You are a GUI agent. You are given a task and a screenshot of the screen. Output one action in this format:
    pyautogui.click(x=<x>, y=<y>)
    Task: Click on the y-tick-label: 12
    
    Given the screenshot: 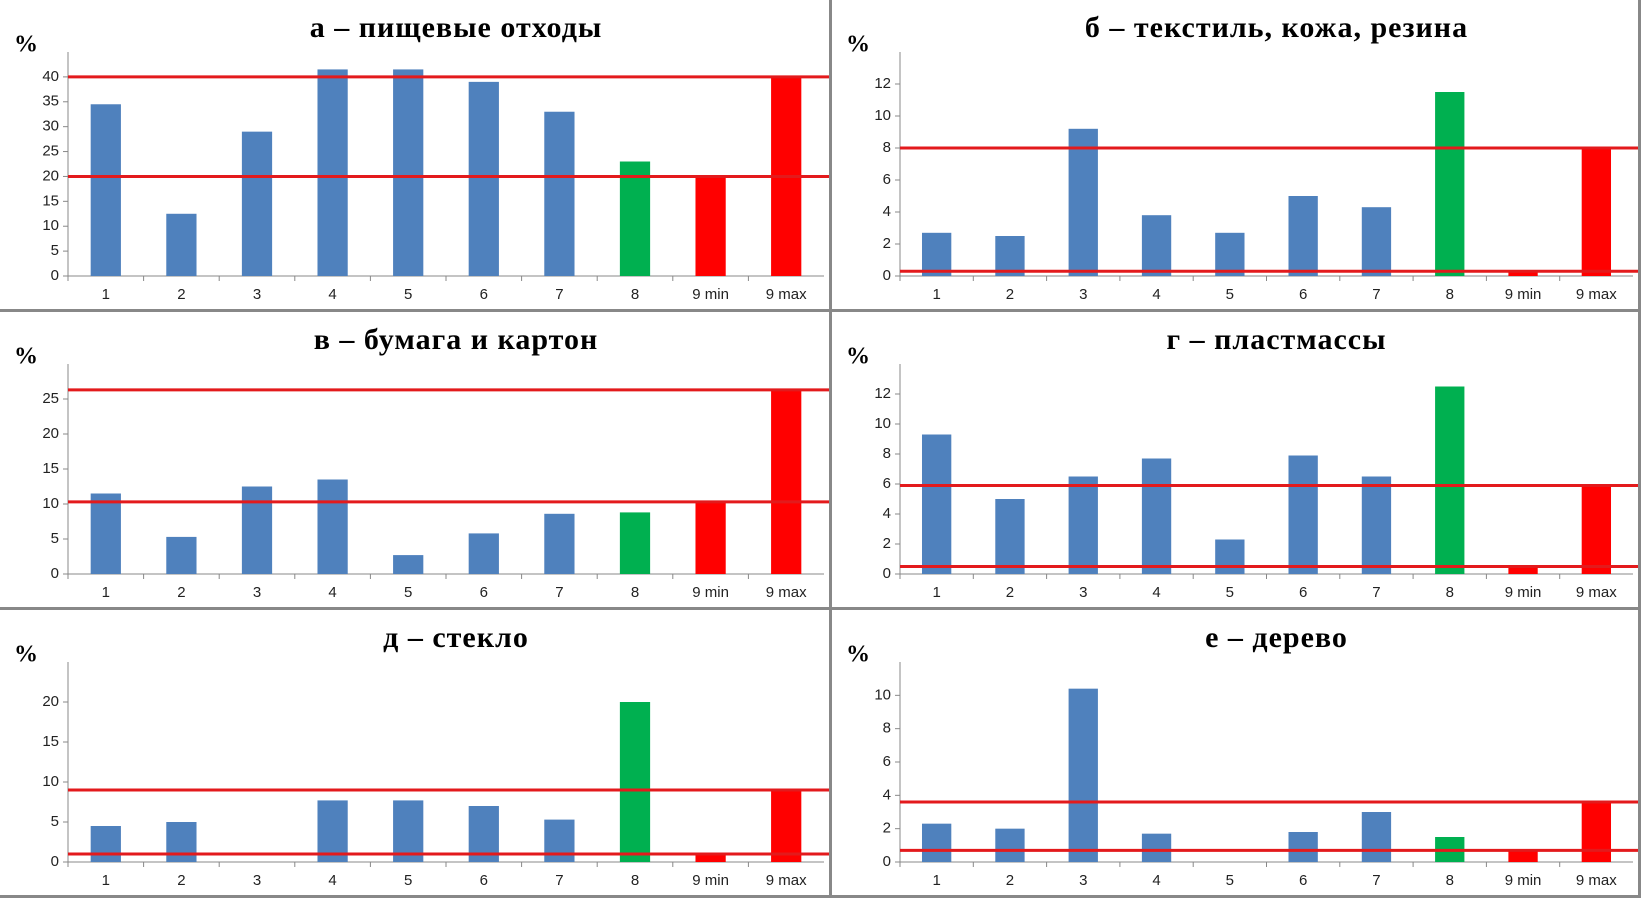 What is the action you would take?
    pyautogui.click(x=882, y=83)
    